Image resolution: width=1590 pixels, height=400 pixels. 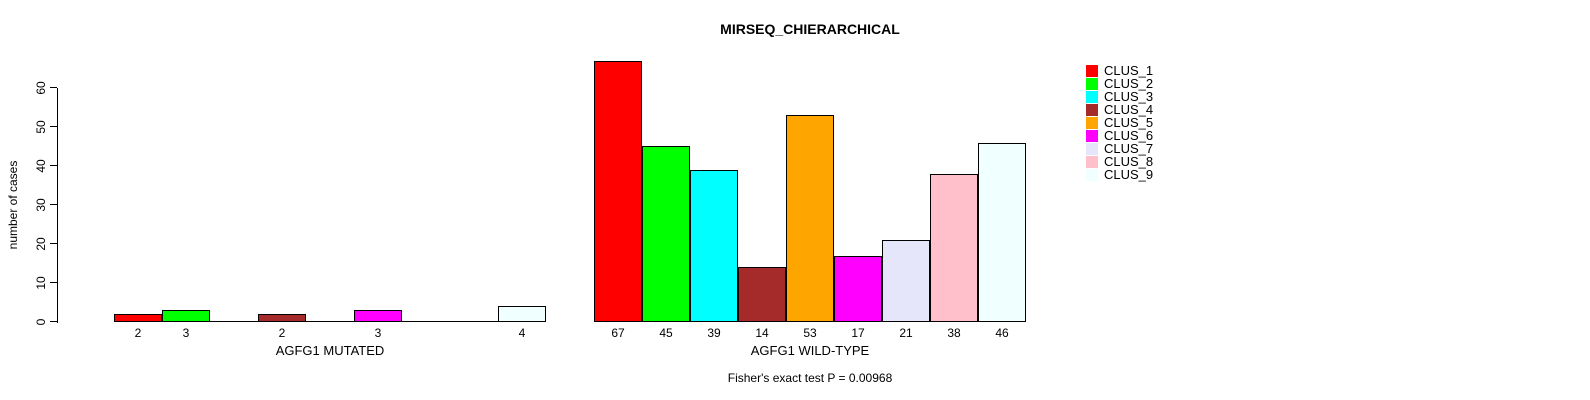 What do you see at coordinates (41, 322) in the screenshot?
I see `y-axis-tick-label: 0` at bounding box center [41, 322].